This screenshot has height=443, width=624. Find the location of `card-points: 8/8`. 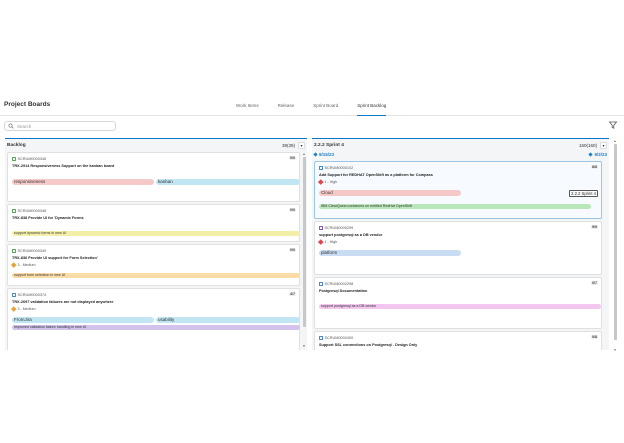

card-points: 8/8 is located at coordinates (594, 167).